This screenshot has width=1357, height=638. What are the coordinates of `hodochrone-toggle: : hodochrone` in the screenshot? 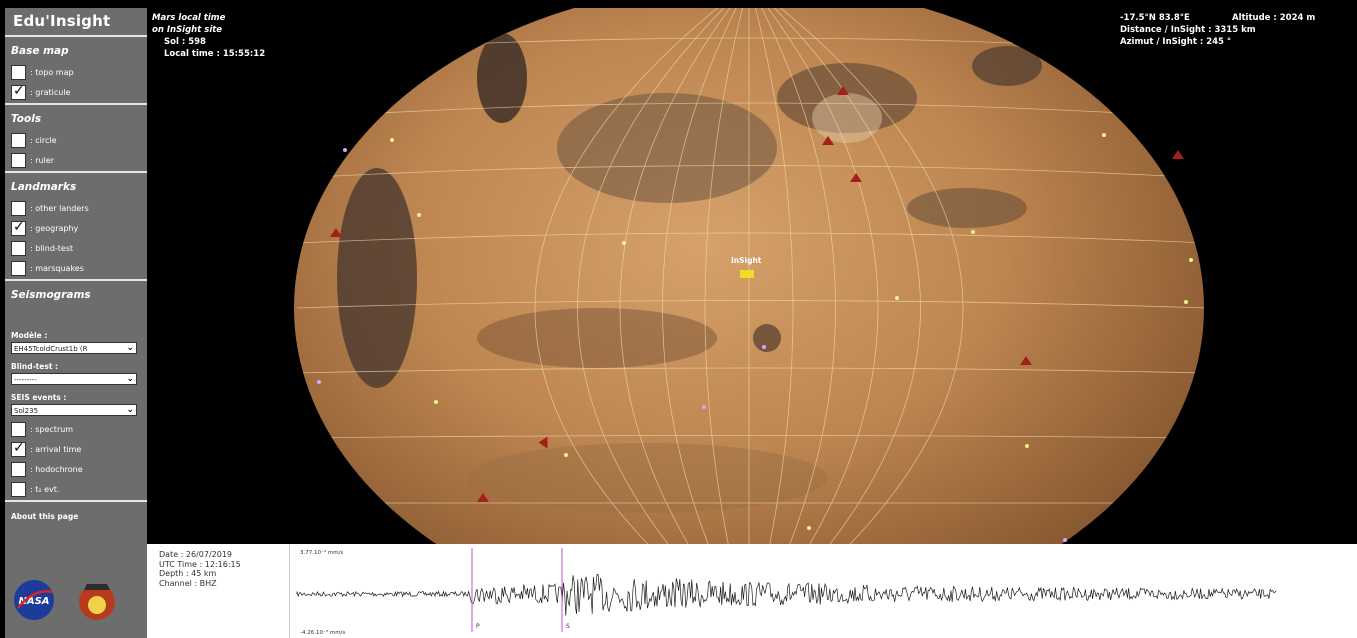 It's located at (79, 469).